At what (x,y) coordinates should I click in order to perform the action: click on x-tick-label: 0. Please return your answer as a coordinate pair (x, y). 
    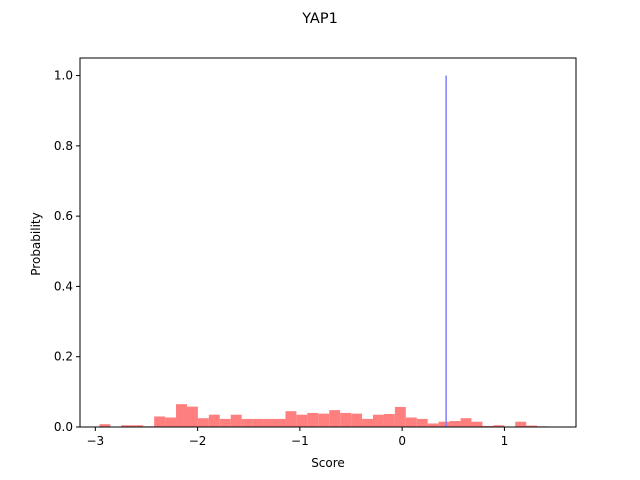
    Looking at the image, I should click on (402, 441).